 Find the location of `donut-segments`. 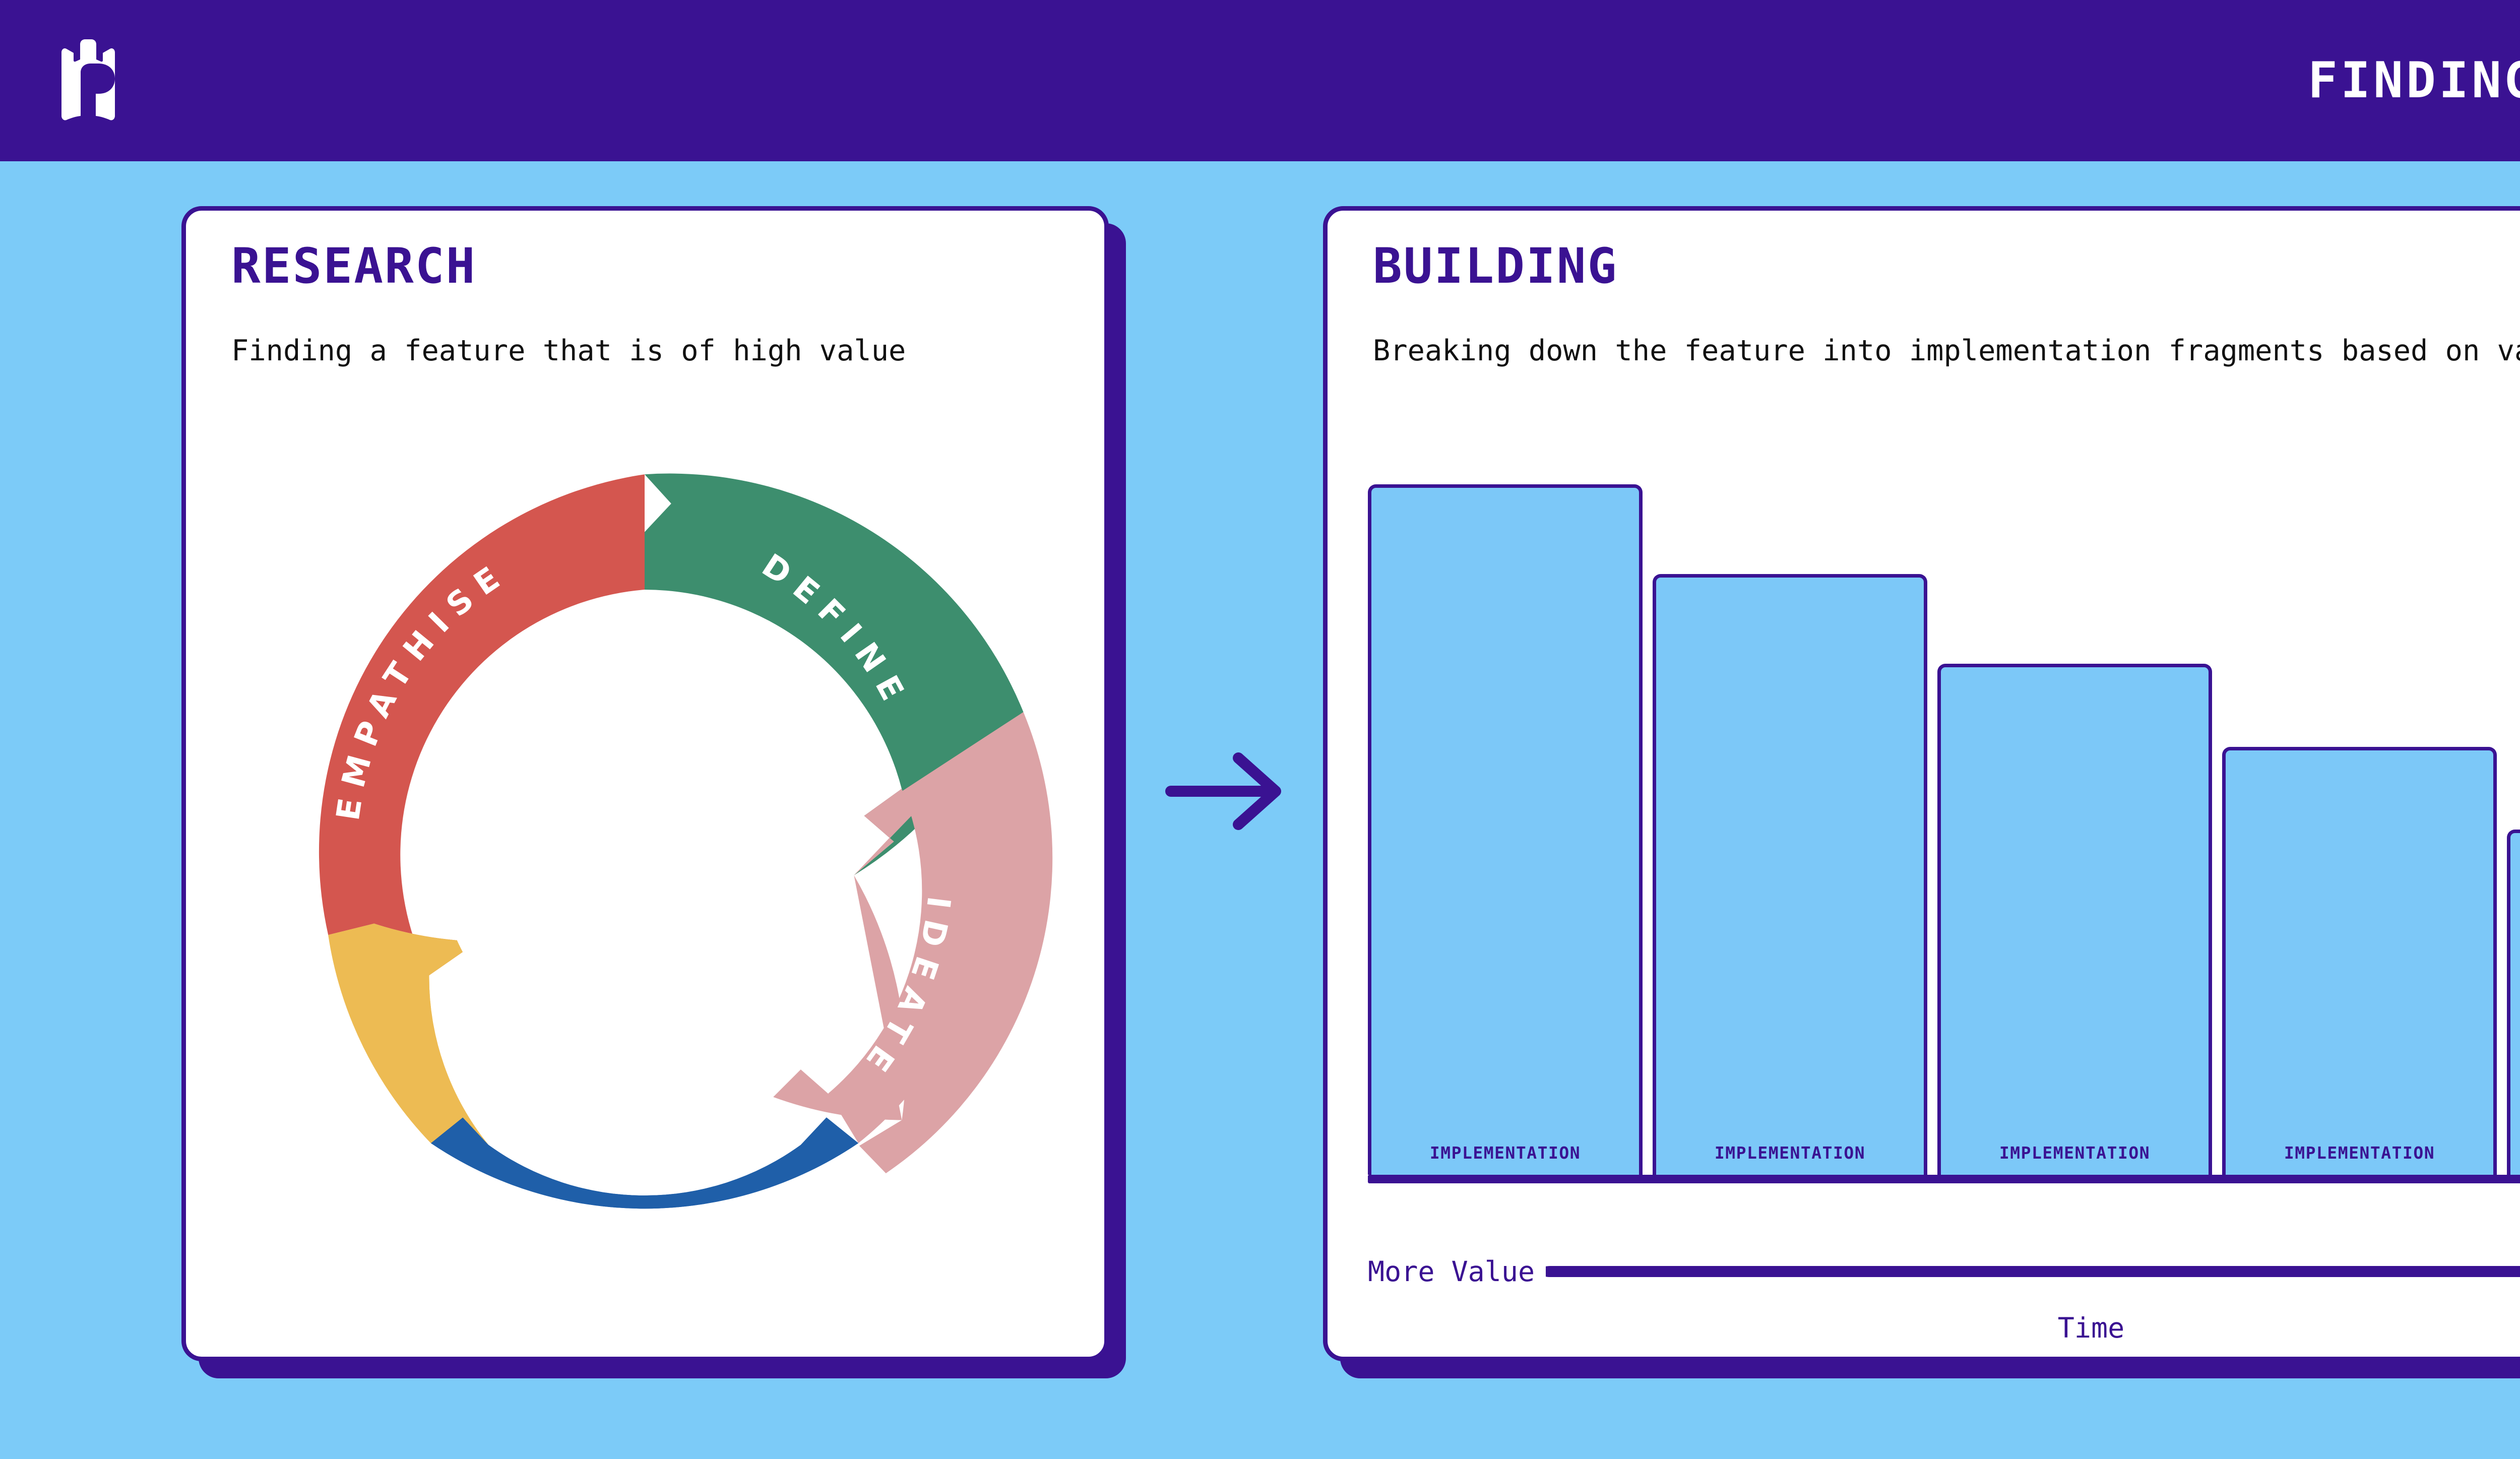

donut-segments is located at coordinates (686, 841).